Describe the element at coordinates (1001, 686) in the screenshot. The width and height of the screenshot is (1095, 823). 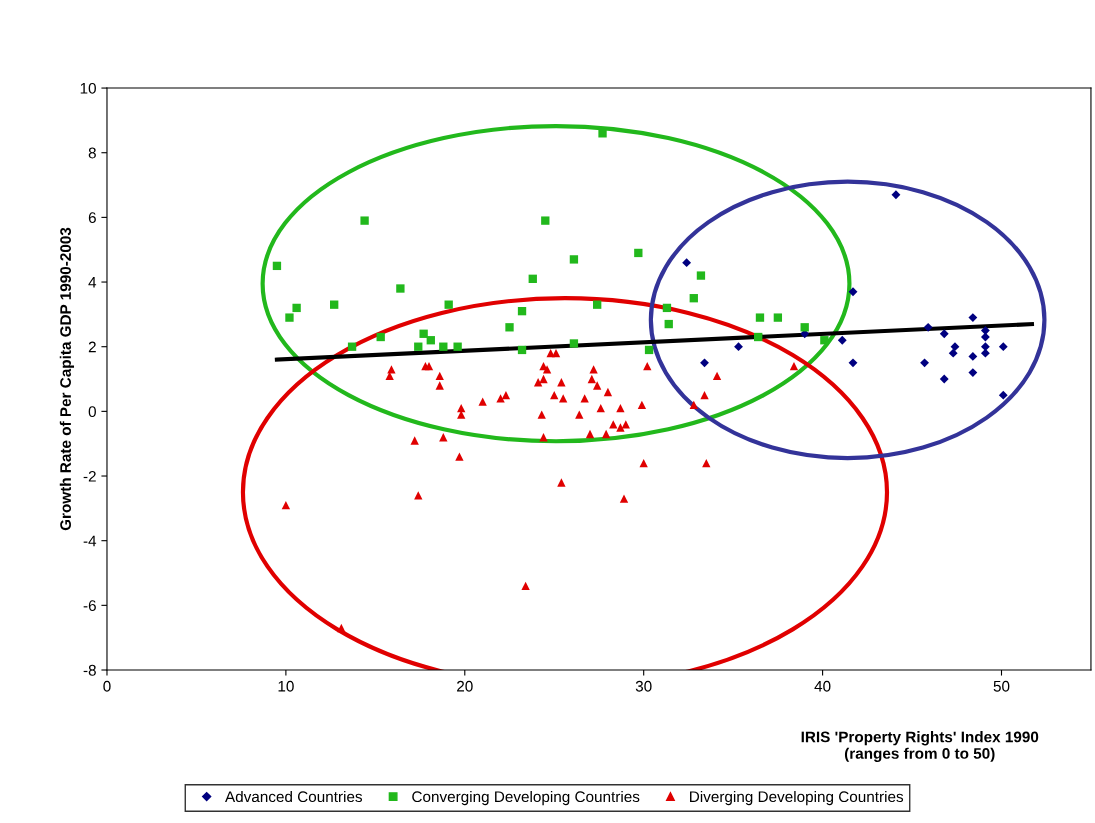
I see `x-tick-label: 50` at that location.